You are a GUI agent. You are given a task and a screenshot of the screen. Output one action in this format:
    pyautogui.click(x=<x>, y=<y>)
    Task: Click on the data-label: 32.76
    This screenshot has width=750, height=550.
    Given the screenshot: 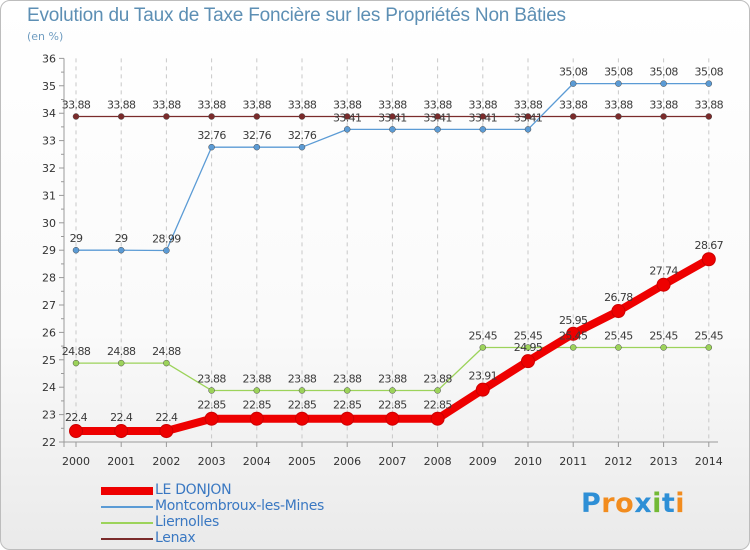 What is the action you would take?
    pyautogui.click(x=302, y=135)
    